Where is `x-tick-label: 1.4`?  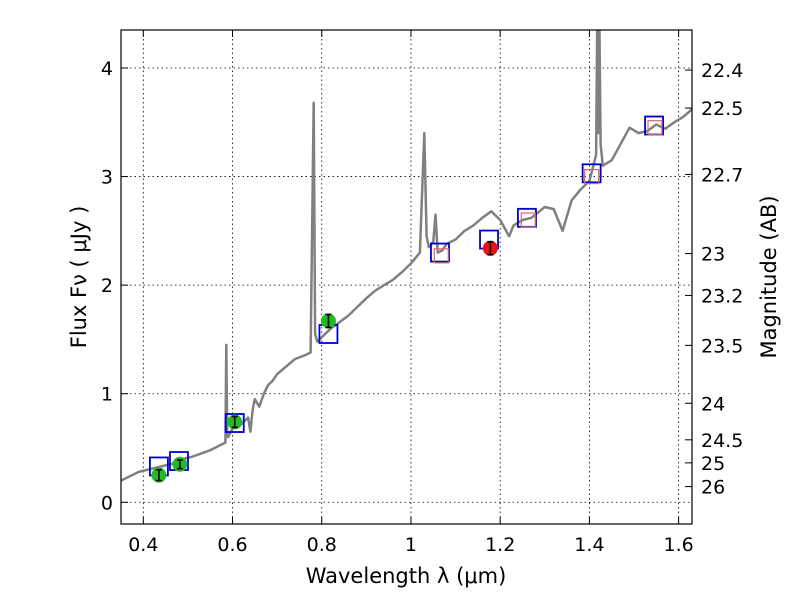
x-tick-label: 1.4 is located at coordinates (589, 545).